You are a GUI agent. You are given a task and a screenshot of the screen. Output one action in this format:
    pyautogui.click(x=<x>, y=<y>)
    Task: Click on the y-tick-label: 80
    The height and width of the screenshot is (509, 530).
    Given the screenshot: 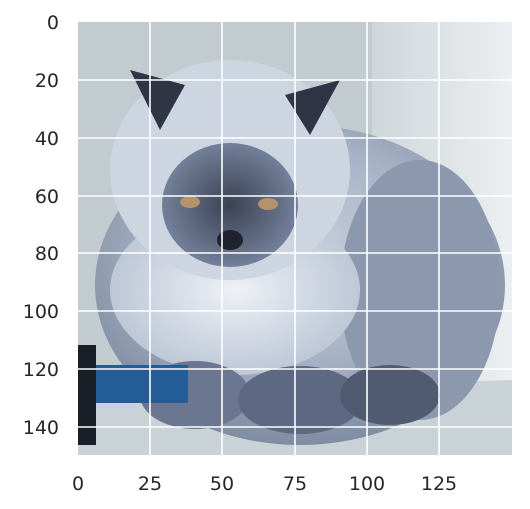 What is the action you would take?
    pyautogui.click(x=47, y=254)
    